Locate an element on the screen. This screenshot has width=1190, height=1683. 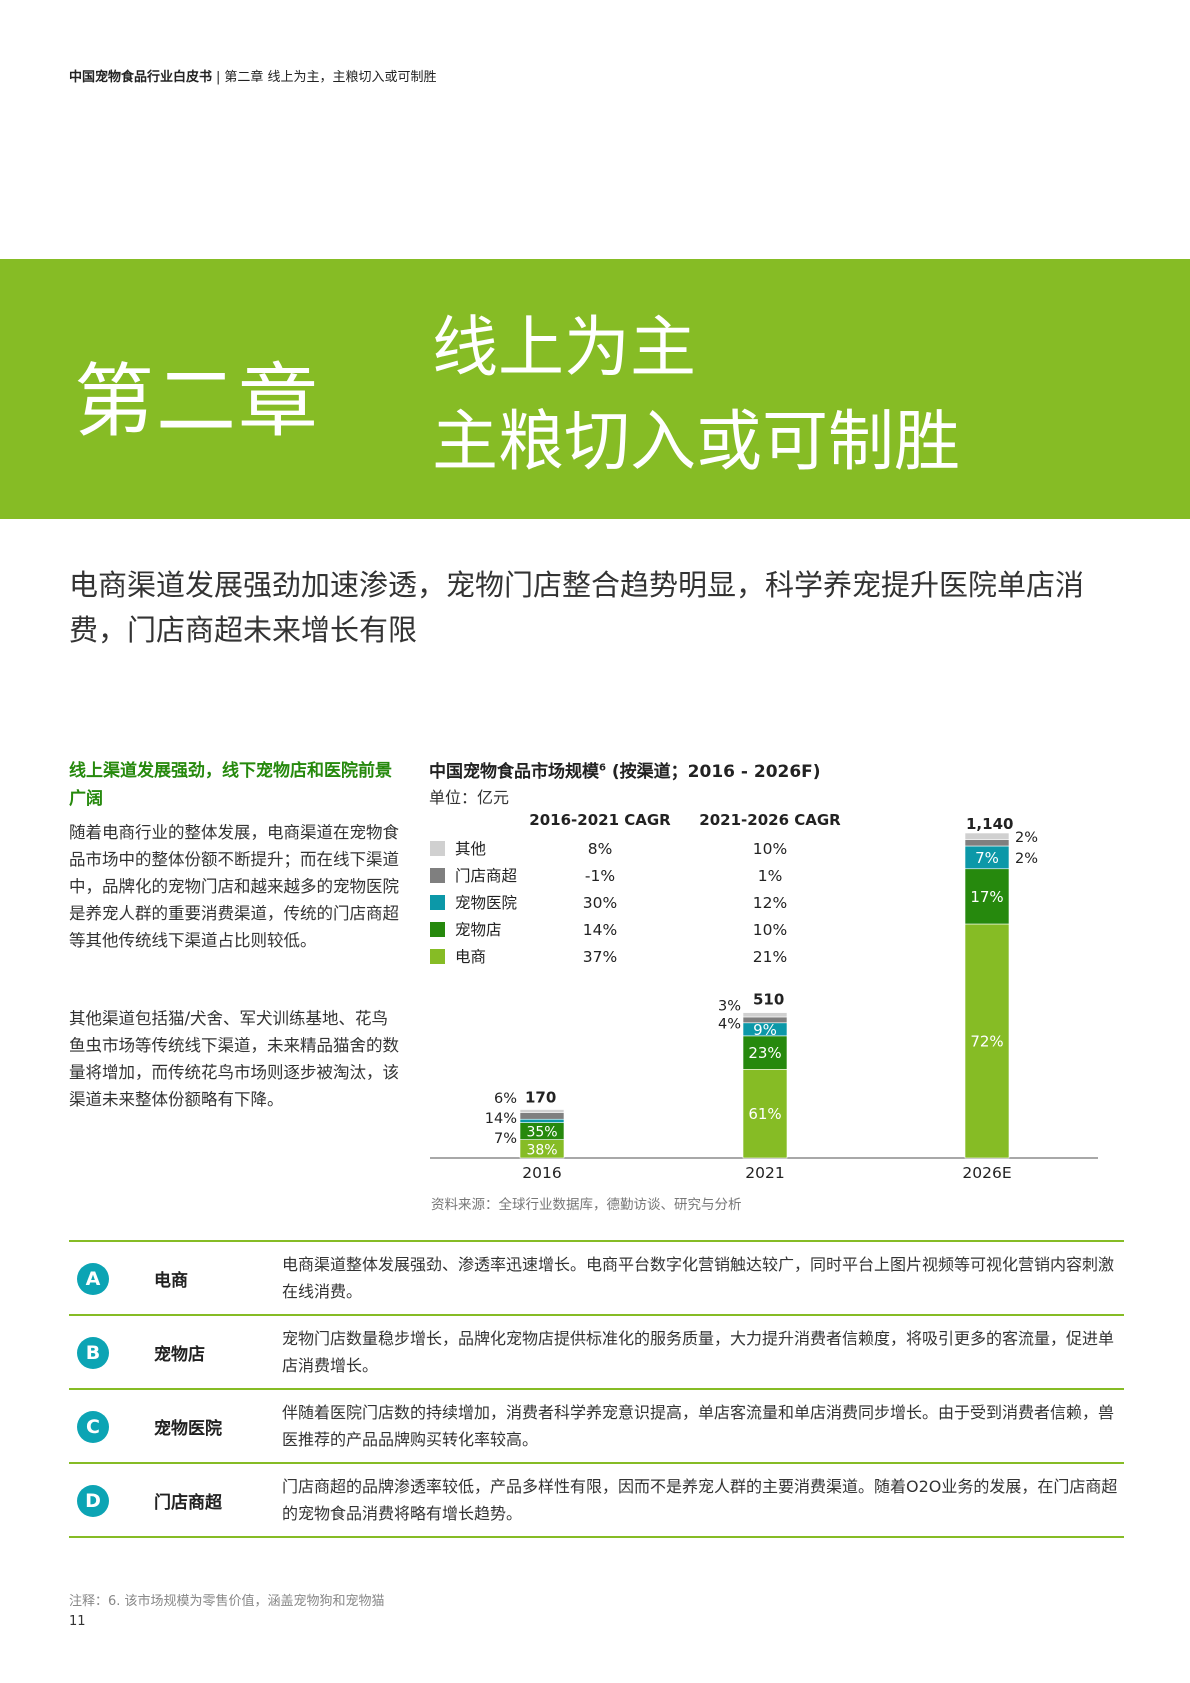
cagr-value: -1% is located at coordinates (600, 876).